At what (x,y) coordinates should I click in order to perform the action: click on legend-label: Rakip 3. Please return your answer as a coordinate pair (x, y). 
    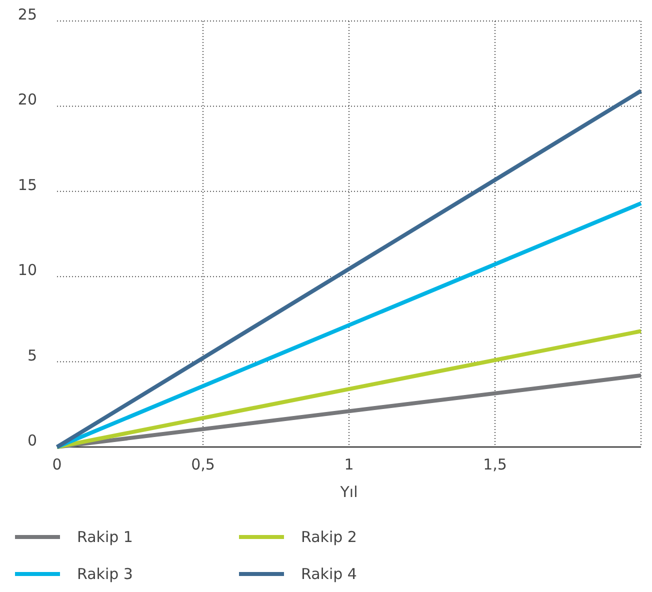
    Looking at the image, I should click on (105, 574).